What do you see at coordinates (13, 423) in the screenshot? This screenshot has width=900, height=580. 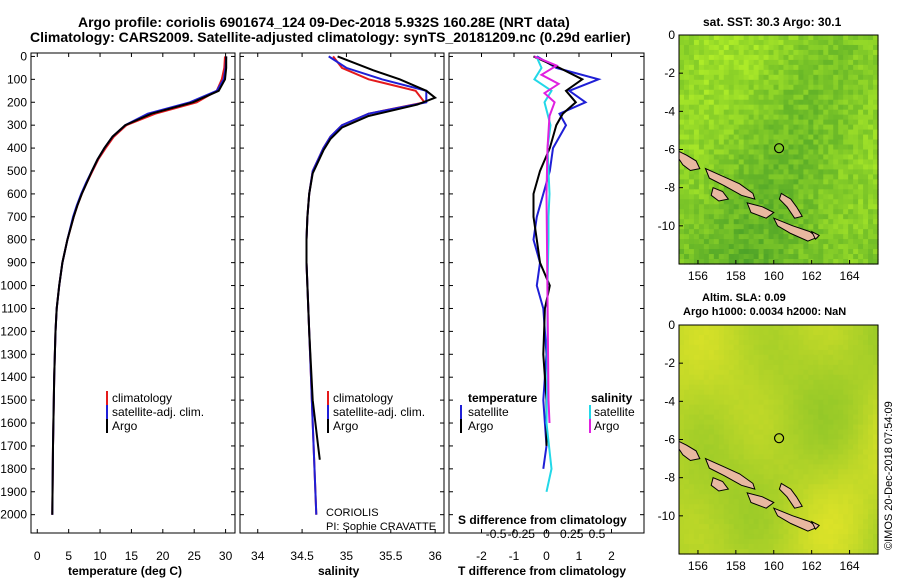 I see `depth-tick-label: 1600` at bounding box center [13, 423].